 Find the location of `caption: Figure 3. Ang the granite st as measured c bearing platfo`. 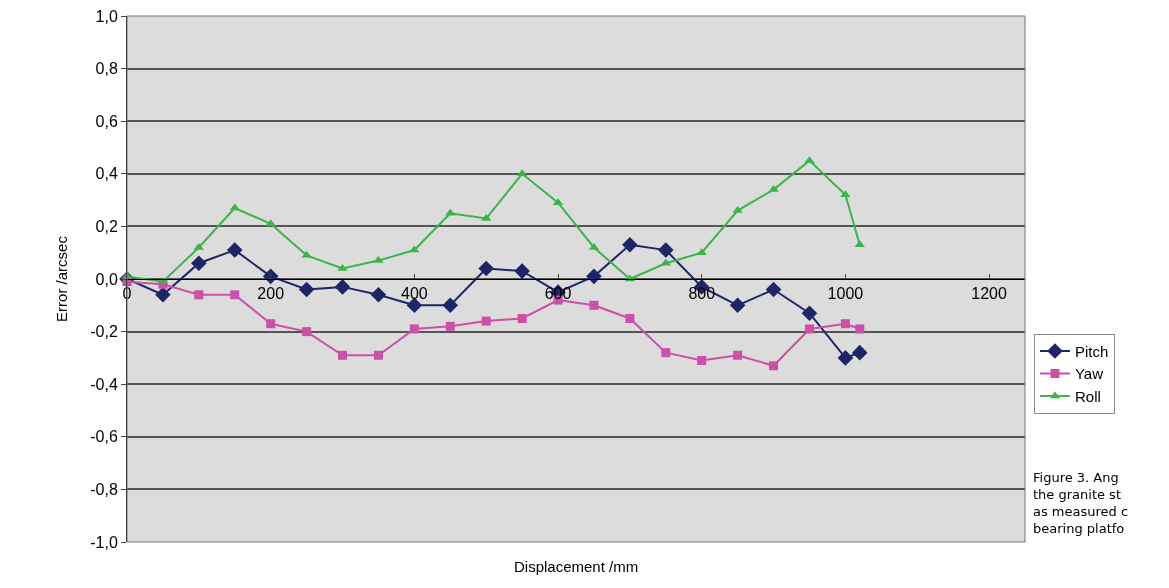

caption: Figure 3. Ang the granite st as measured c bearing platfo is located at coordinates (1081, 503).